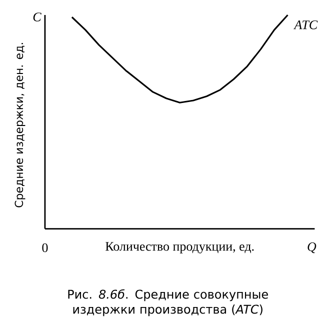 Image resolution: width=331 pixels, height=324 pixels. I want to click on text: Рис. 8.6б. Средние совокупные издержки производства (ATC), so click(168, 302).